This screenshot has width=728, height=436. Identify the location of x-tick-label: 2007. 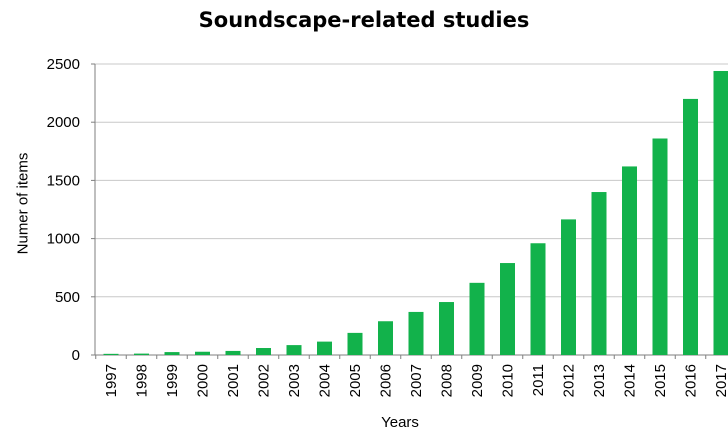
(416, 380).